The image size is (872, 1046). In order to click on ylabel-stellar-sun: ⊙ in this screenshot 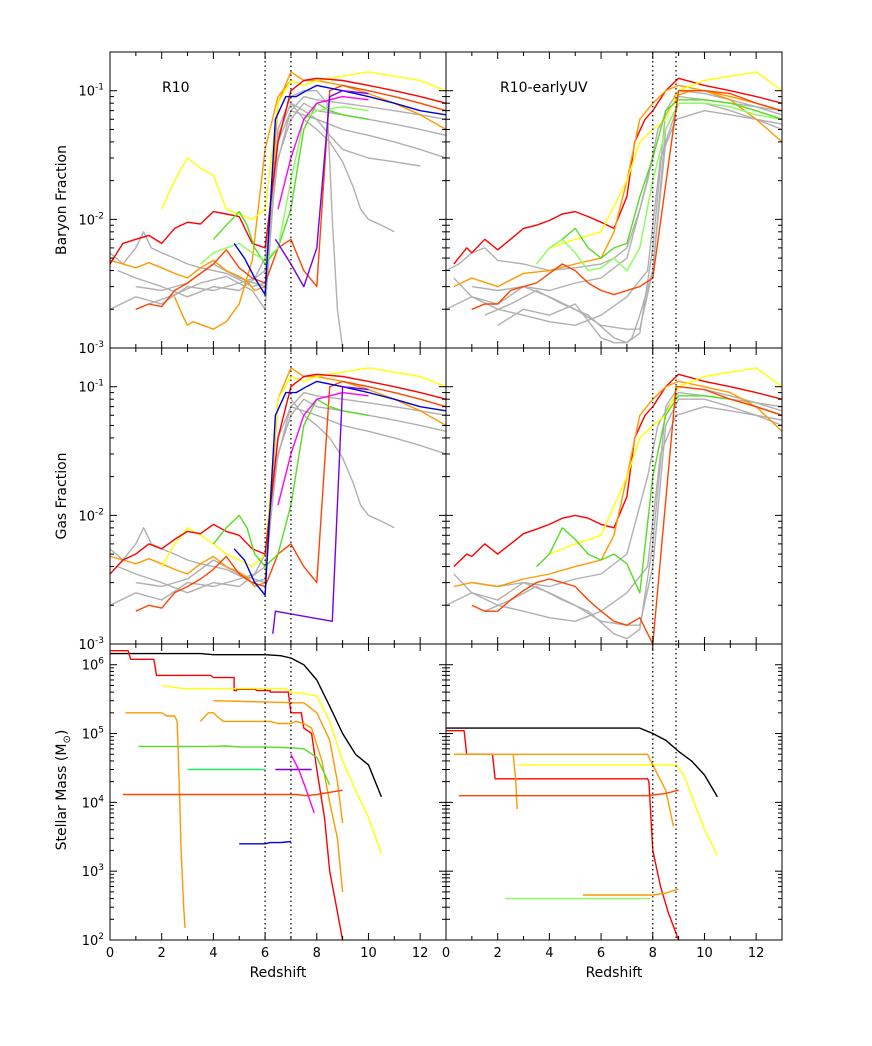, I will do `click(67, 739)`.